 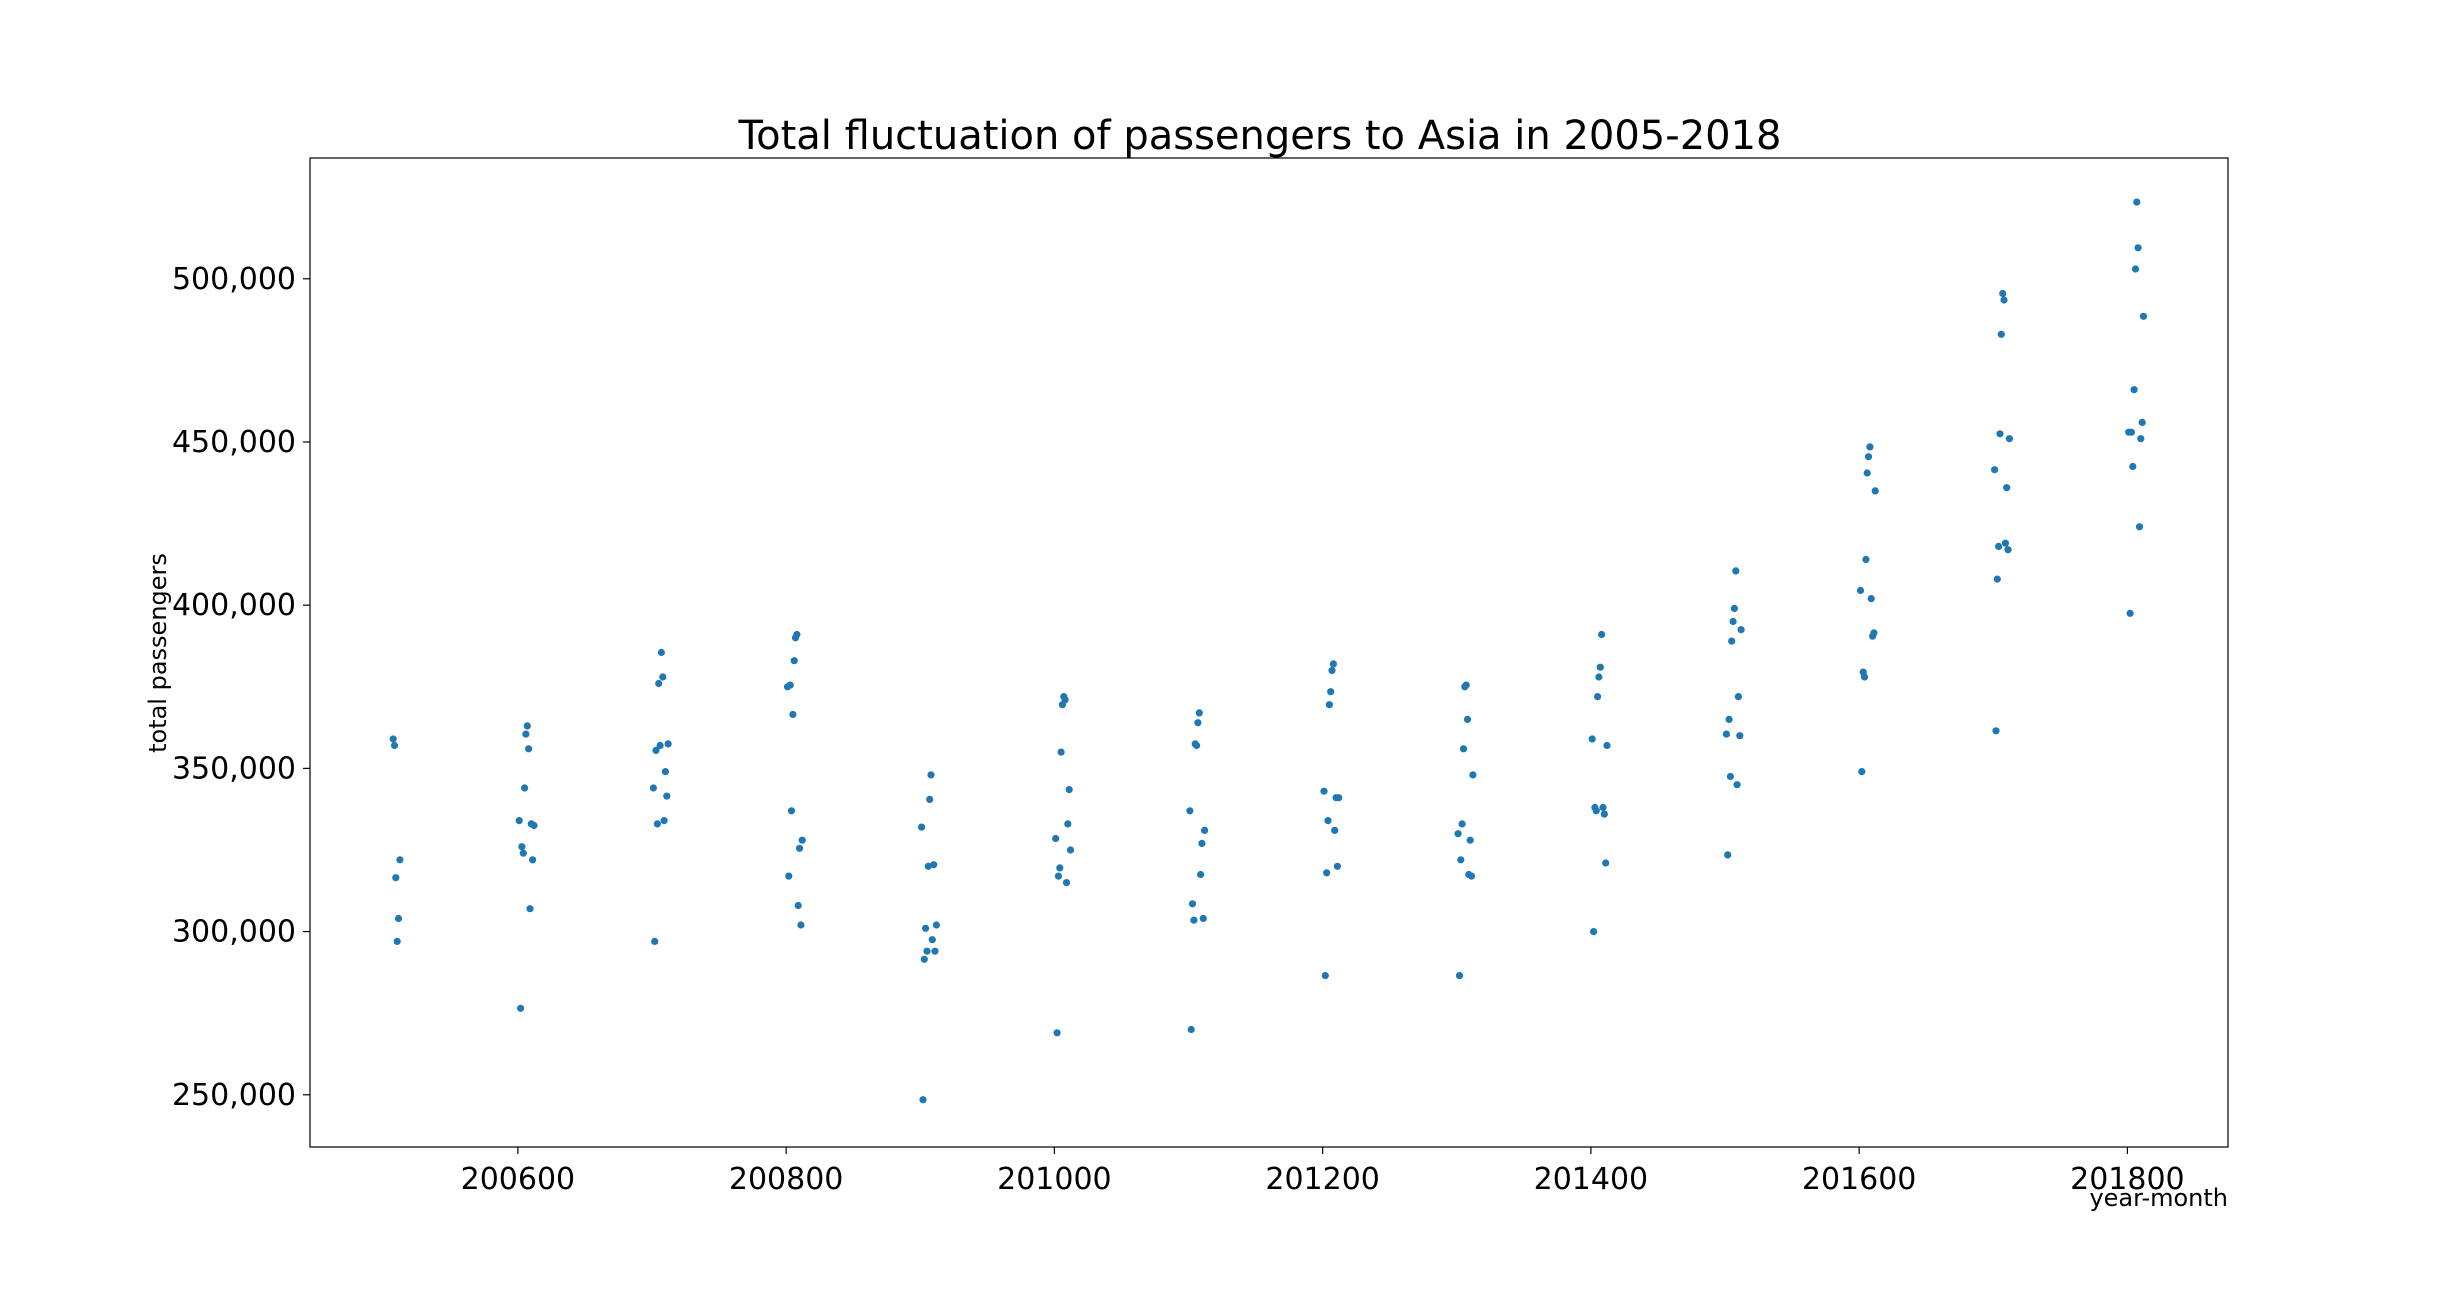 I want to click on x-tick-label: 200600, so click(x=518, y=1179).